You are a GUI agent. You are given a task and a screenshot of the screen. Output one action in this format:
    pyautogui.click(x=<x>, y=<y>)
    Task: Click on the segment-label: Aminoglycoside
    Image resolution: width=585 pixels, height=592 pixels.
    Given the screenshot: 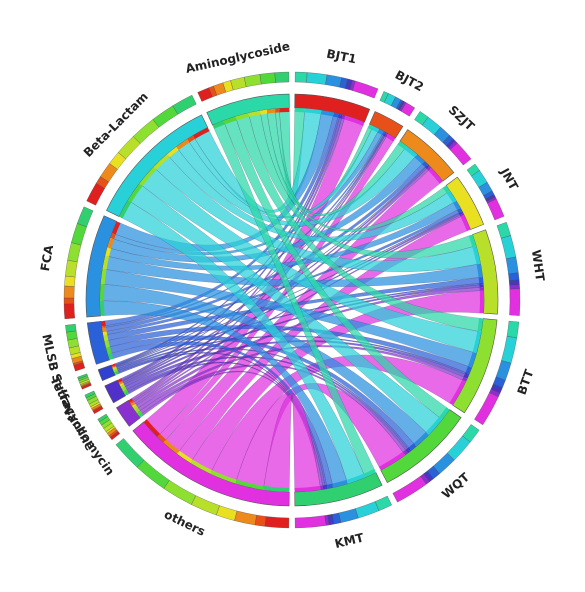 What is the action you would take?
    pyautogui.click(x=237, y=57)
    